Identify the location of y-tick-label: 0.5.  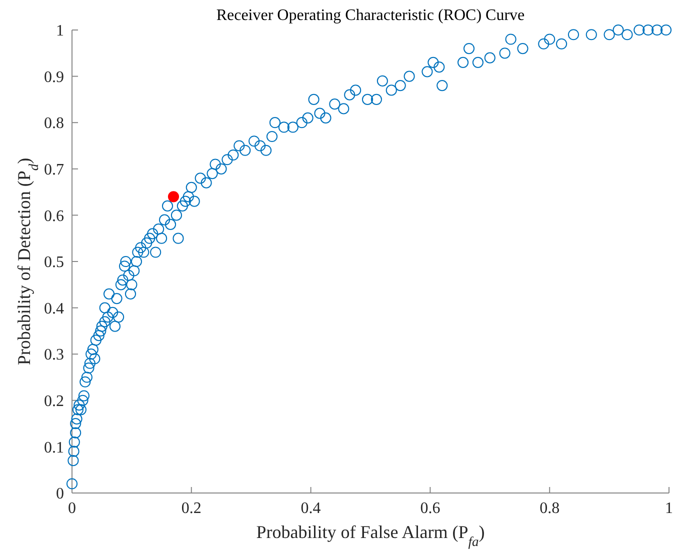
(54, 263).